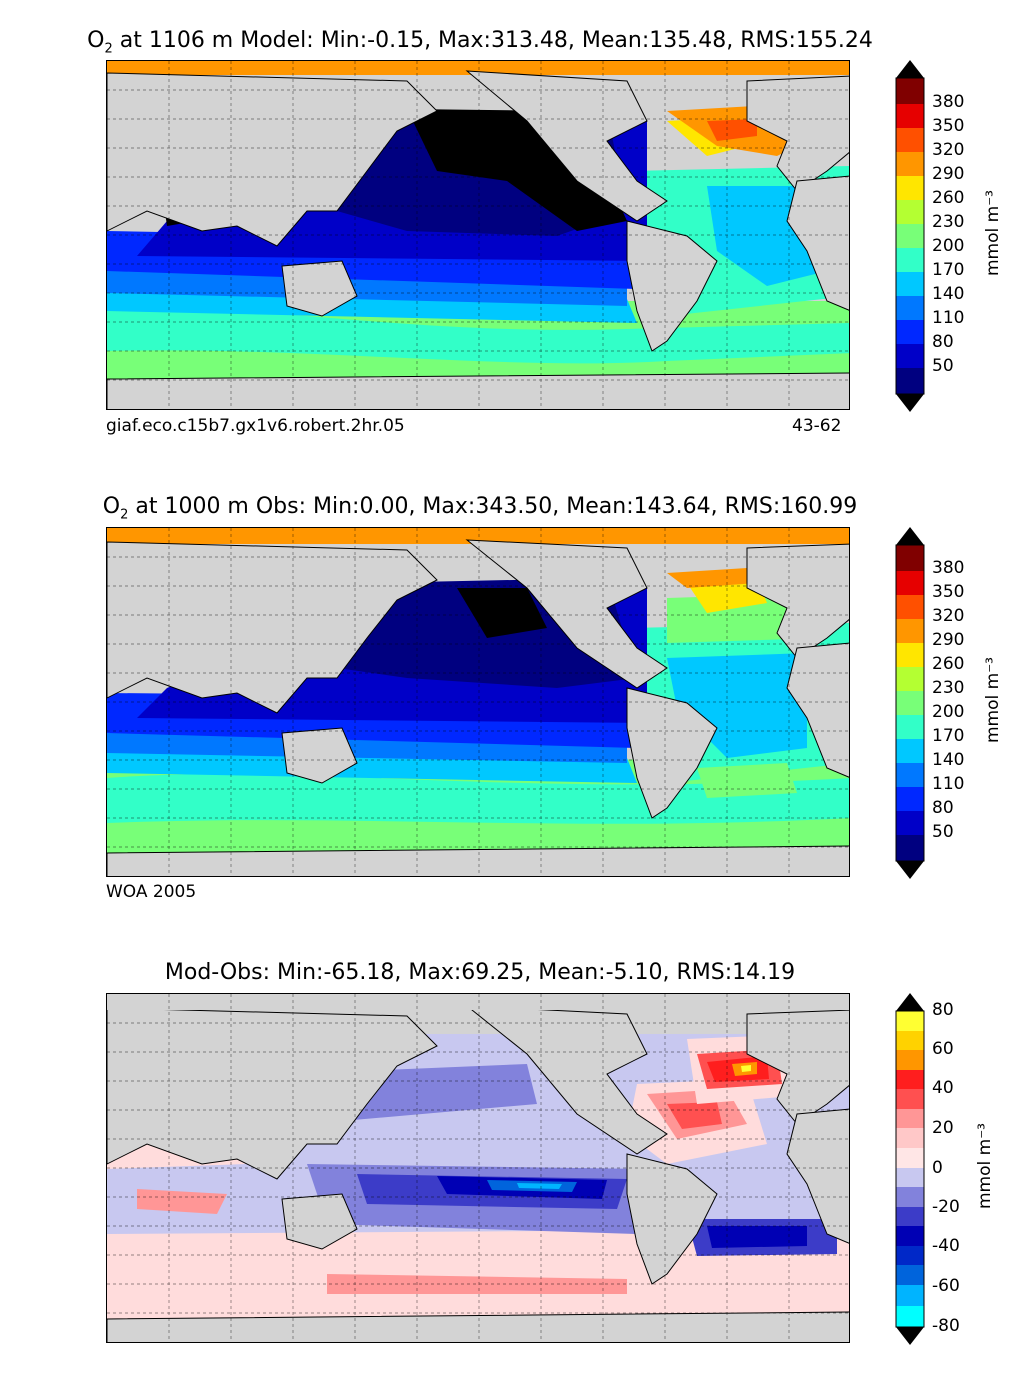 This screenshot has height=1374, width=1034. What do you see at coordinates (948, 126) in the screenshot?
I see `panel1-tick: 350` at bounding box center [948, 126].